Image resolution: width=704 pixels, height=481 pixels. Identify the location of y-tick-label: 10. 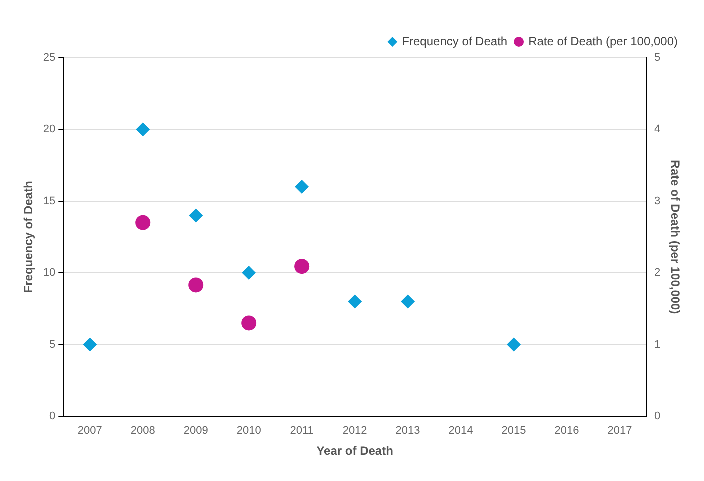
(49, 273).